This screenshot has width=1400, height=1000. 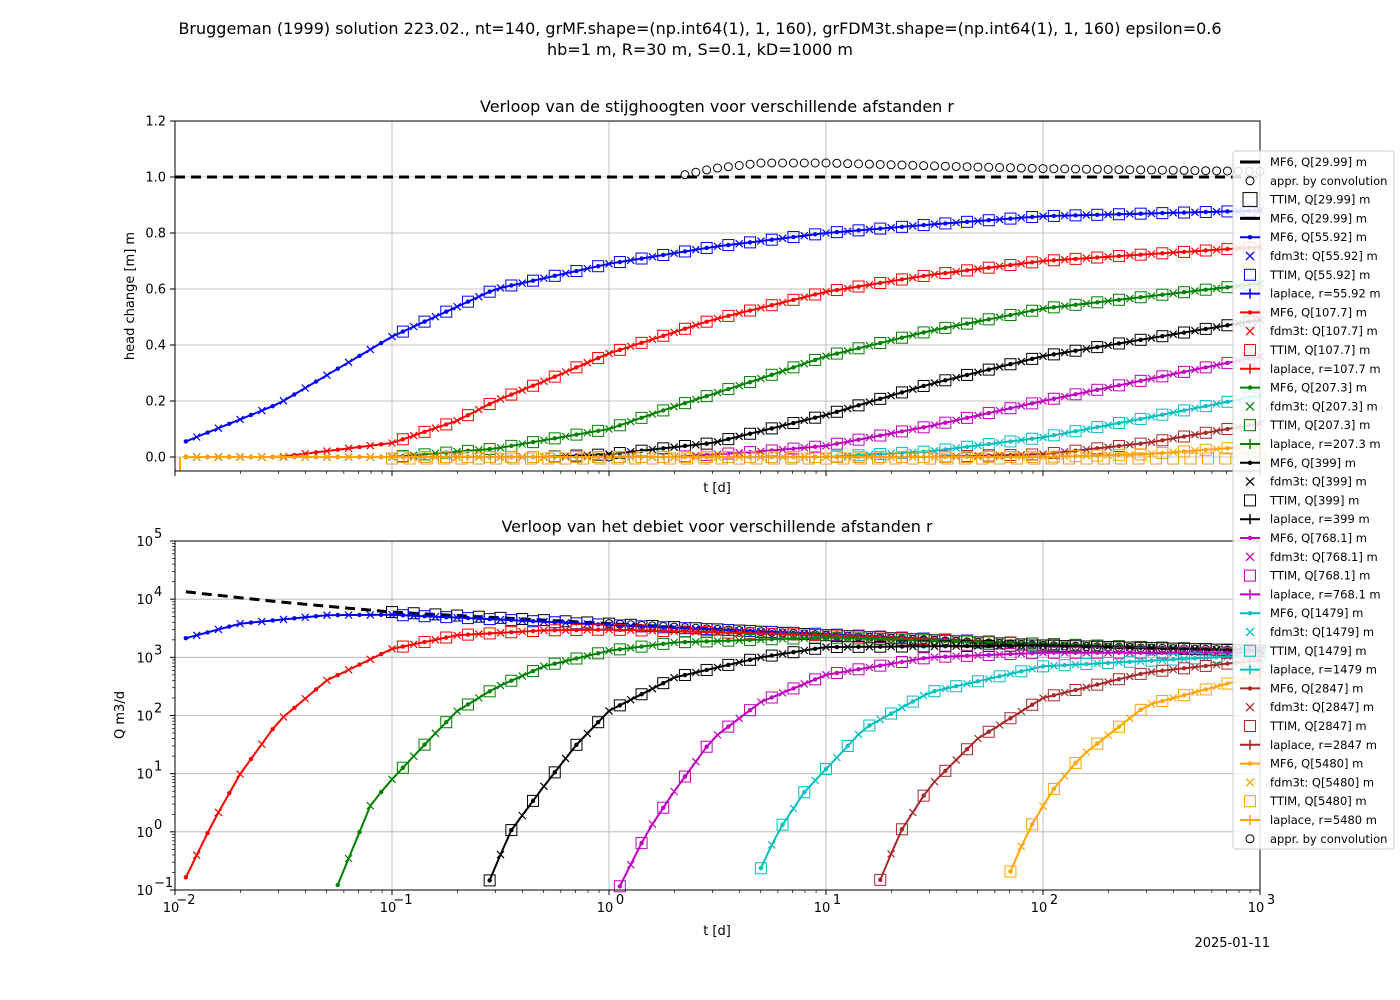 I want to click on discharge-r399-ttim-square, so click(x=967, y=646).